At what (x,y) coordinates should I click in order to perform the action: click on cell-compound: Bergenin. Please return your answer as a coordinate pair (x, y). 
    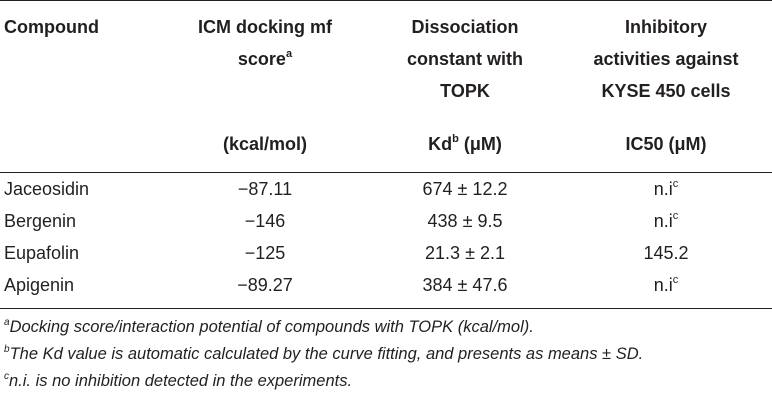
    Looking at the image, I should click on (40, 221).